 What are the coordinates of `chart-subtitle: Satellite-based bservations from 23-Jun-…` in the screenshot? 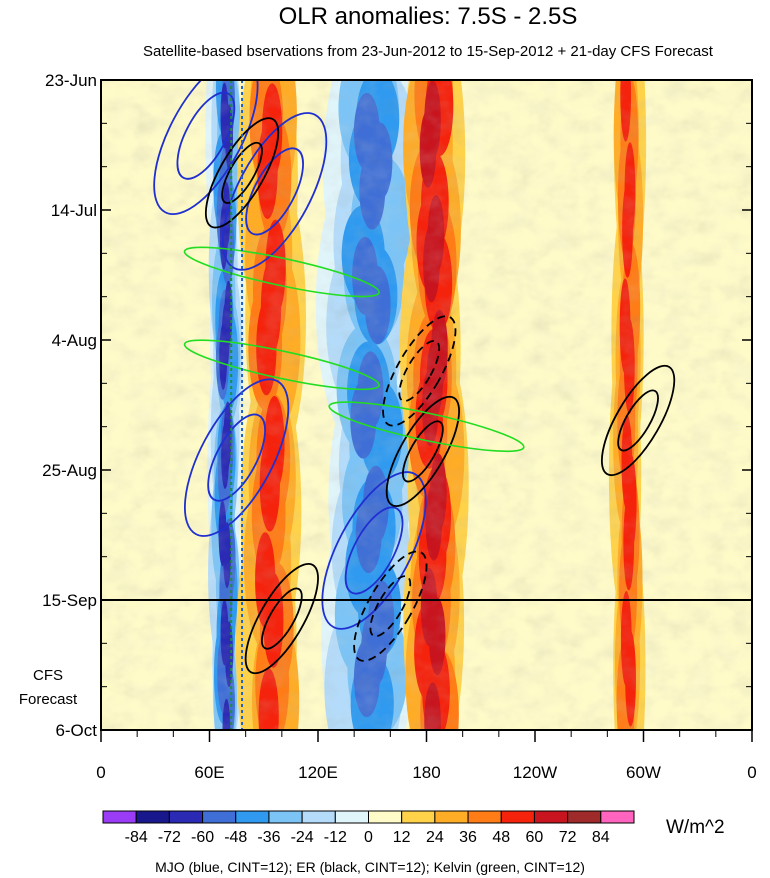 It's located at (428, 51).